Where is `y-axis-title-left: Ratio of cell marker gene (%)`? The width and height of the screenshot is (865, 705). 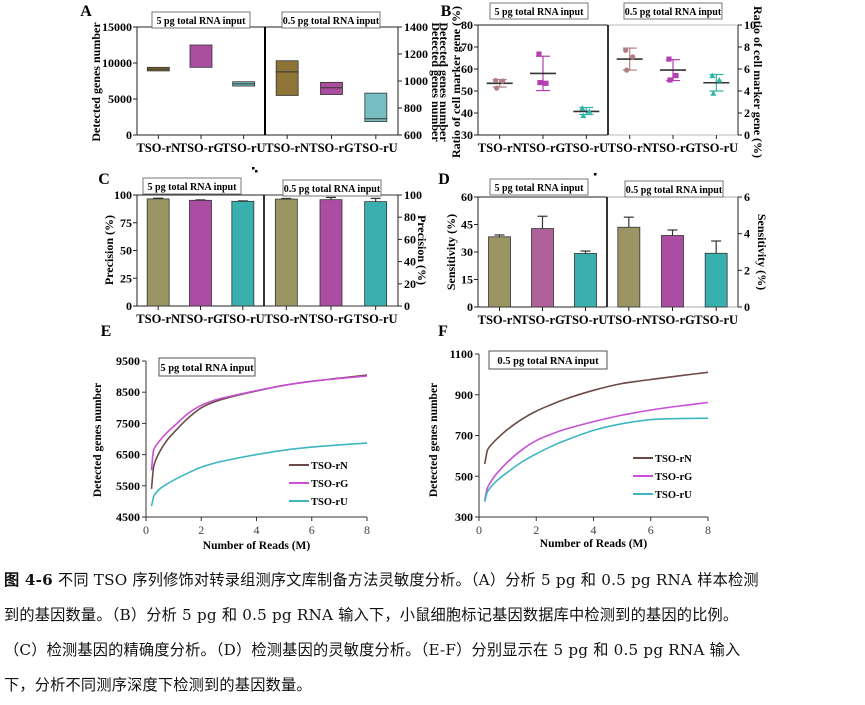
y-axis-title-left: Ratio of cell marker gene (%) is located at coordinates (456, 82).